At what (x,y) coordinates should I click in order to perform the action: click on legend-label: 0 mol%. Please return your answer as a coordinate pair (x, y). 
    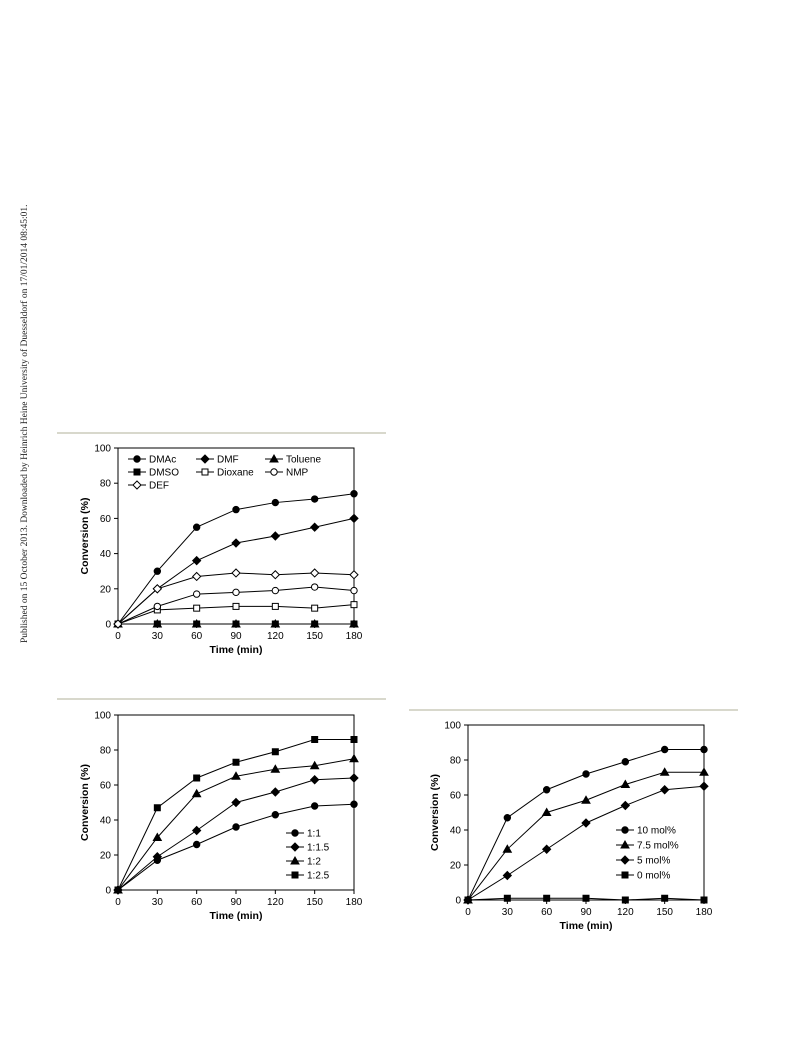
    Looking at the image, I should click on (653, 876).